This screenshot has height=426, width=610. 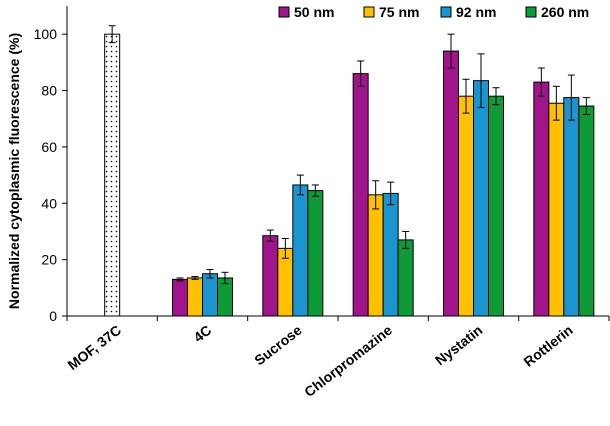 I want to click on legend-label: 75 nm, so click(x=399, y=12).